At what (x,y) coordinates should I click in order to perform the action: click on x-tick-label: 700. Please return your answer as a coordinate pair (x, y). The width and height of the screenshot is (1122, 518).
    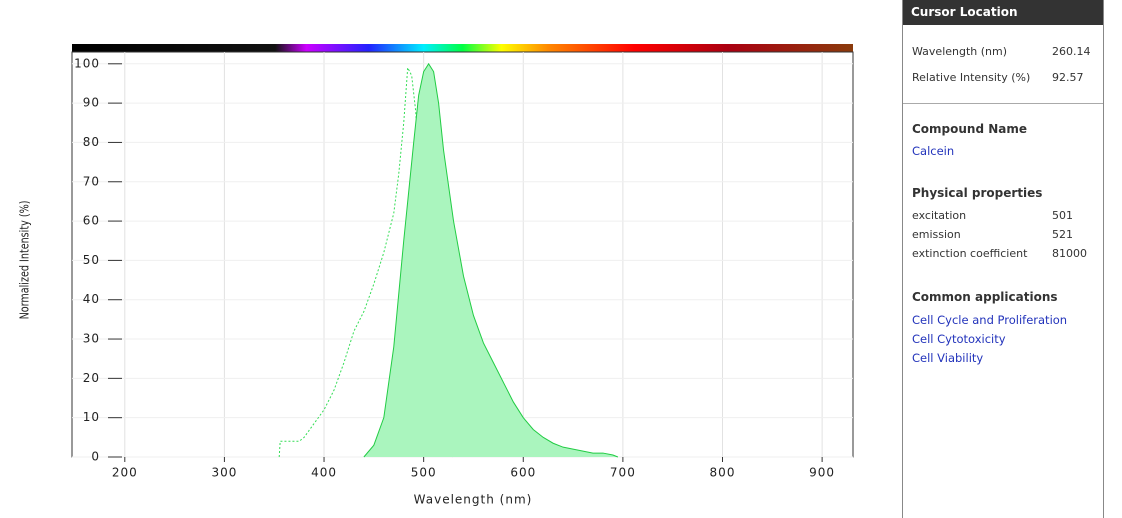
    Looking at the image, I should click on (623, 473).